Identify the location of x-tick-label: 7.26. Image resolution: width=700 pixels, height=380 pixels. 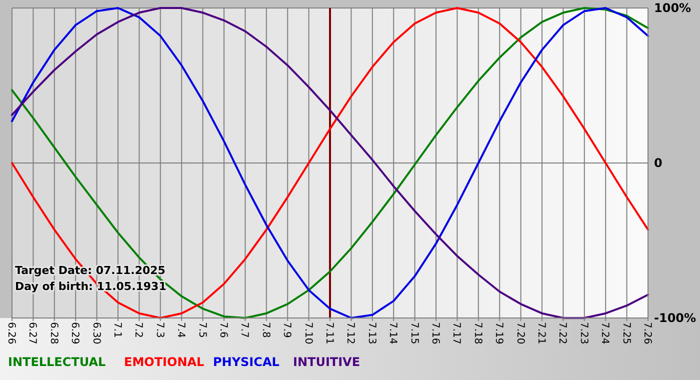
(647, 333).